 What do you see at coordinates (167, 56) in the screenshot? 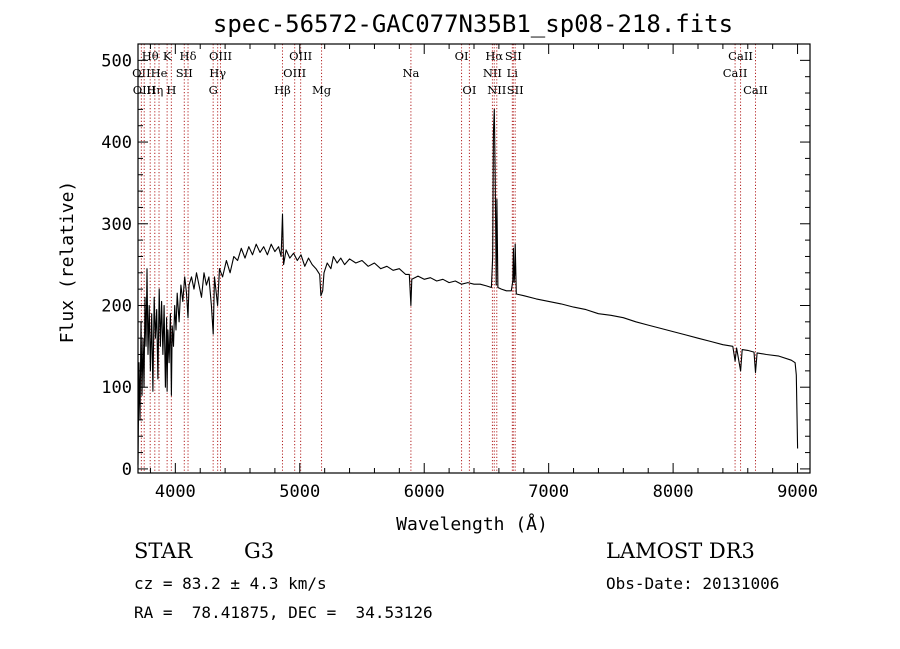
I see `line-label-5: K` at bounding box center [167, 56].